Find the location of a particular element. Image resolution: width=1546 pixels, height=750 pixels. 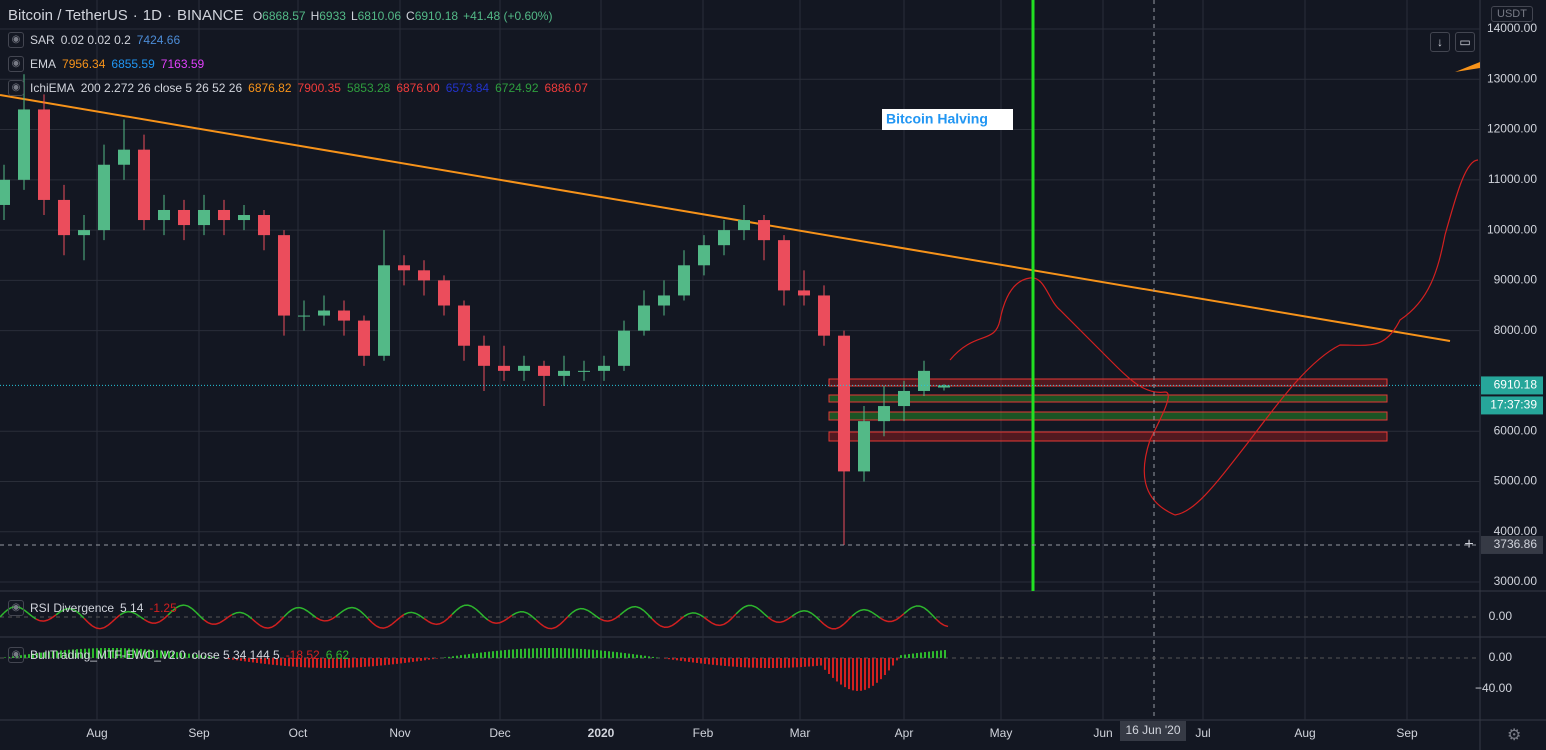

scroll-button: ↓ is located at coordinates (1440, 42).